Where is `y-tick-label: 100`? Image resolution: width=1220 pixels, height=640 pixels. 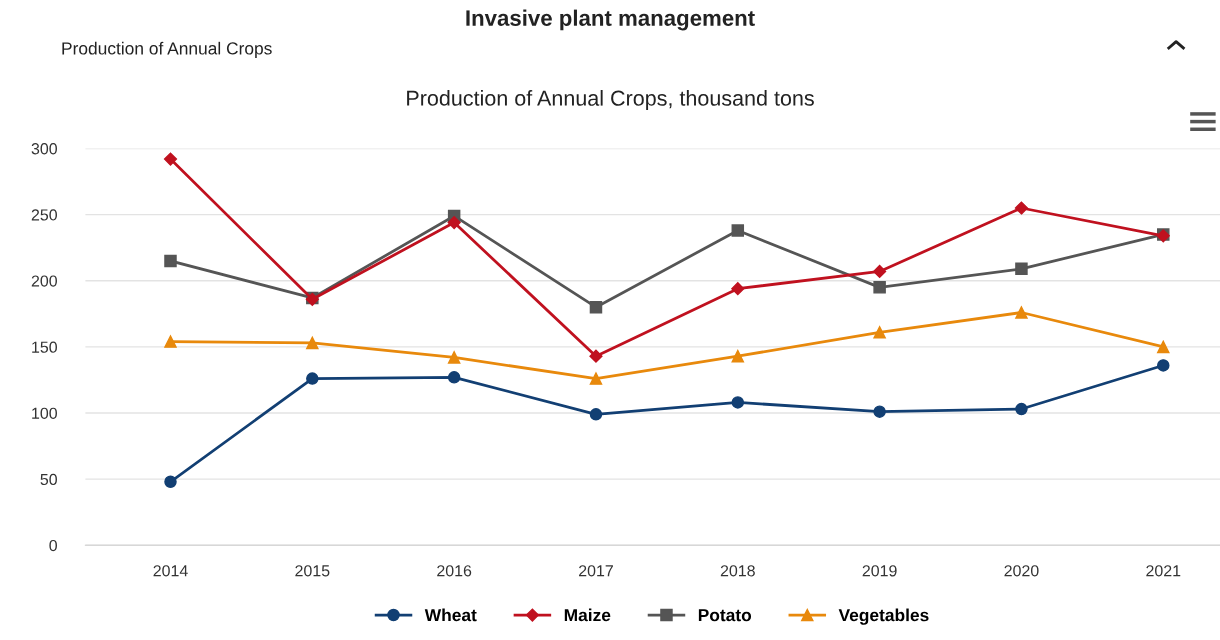 y-tick-label: 100 is located at coordinates (44, 413).